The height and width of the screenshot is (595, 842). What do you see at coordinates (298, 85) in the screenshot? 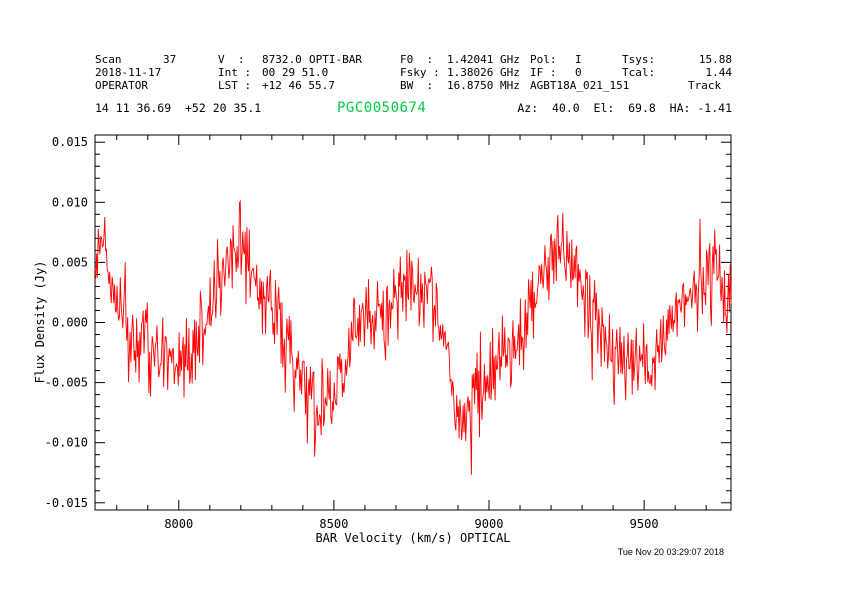
I see `lst-value: +12 46 55.7` at bounding box center [298, 85].